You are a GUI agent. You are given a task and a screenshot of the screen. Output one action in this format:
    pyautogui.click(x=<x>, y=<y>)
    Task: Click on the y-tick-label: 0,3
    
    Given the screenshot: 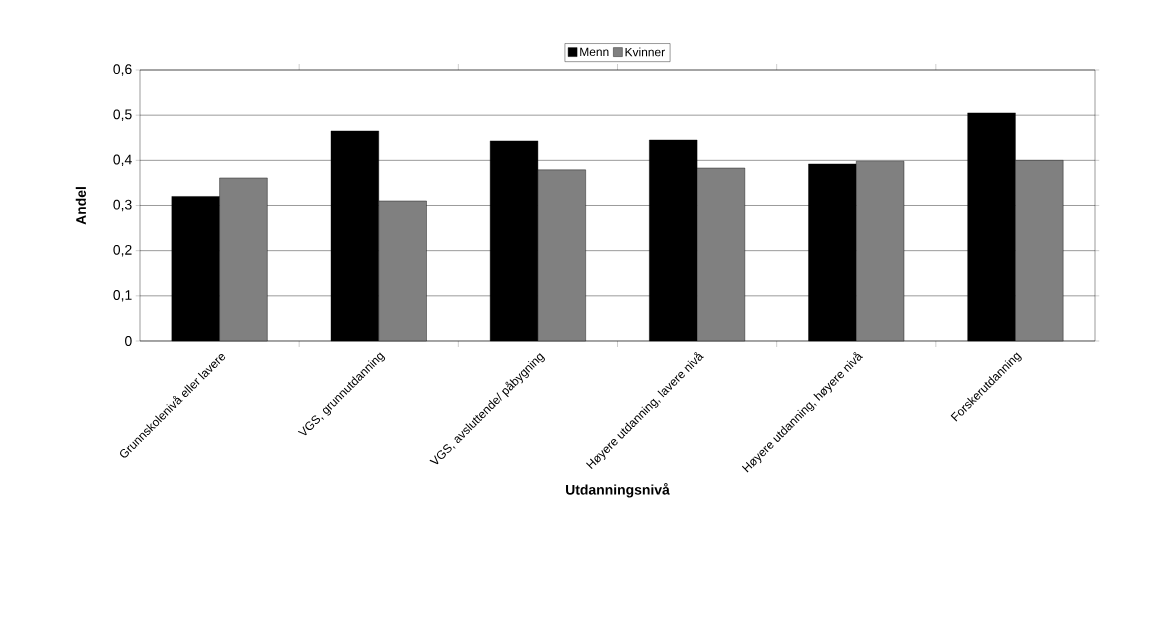 What is the action you would take?
    pyautogui.click(x=122, y=205)
    